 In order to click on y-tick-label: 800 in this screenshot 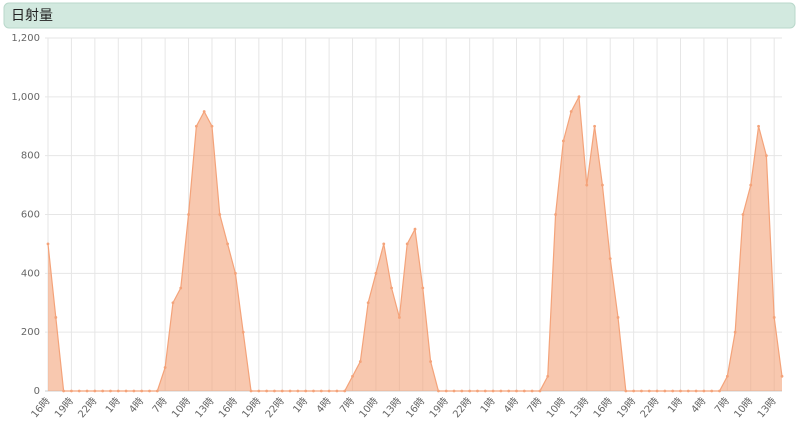, I will do `click(30, 156)`.